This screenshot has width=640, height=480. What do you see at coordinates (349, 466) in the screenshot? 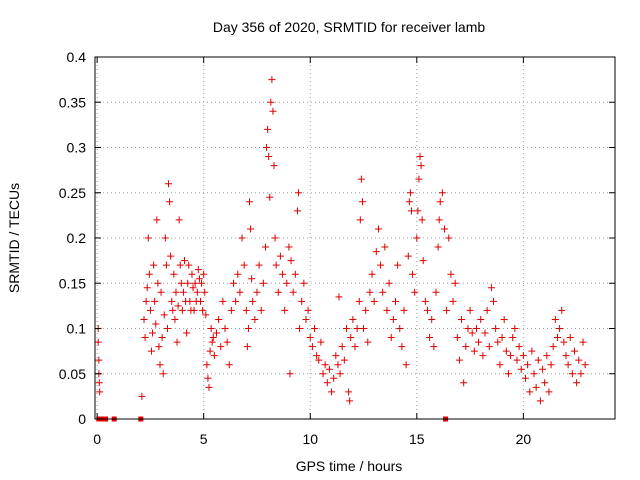
I see `x-axis-label: GPS time / hours` at bounding box center [349, 466].